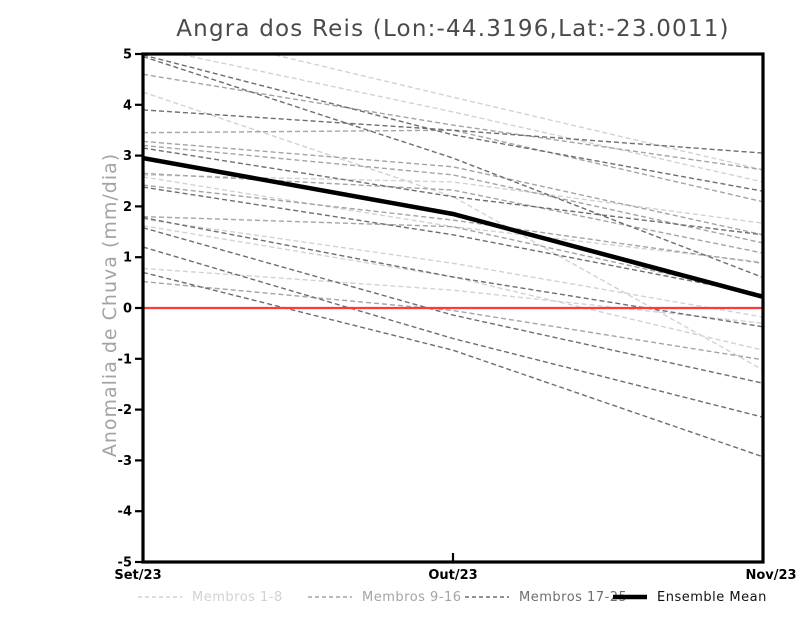 The height and width of the screenshot is (618, 800). I want to click on x-tick-label: Nov/23, so click(770, 575).